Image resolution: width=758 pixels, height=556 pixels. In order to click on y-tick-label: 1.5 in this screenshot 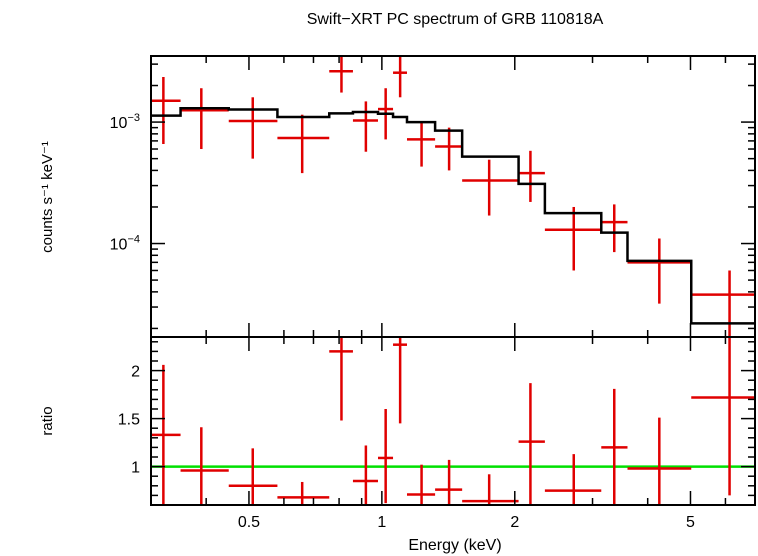, I will do `click(129, 420)`.